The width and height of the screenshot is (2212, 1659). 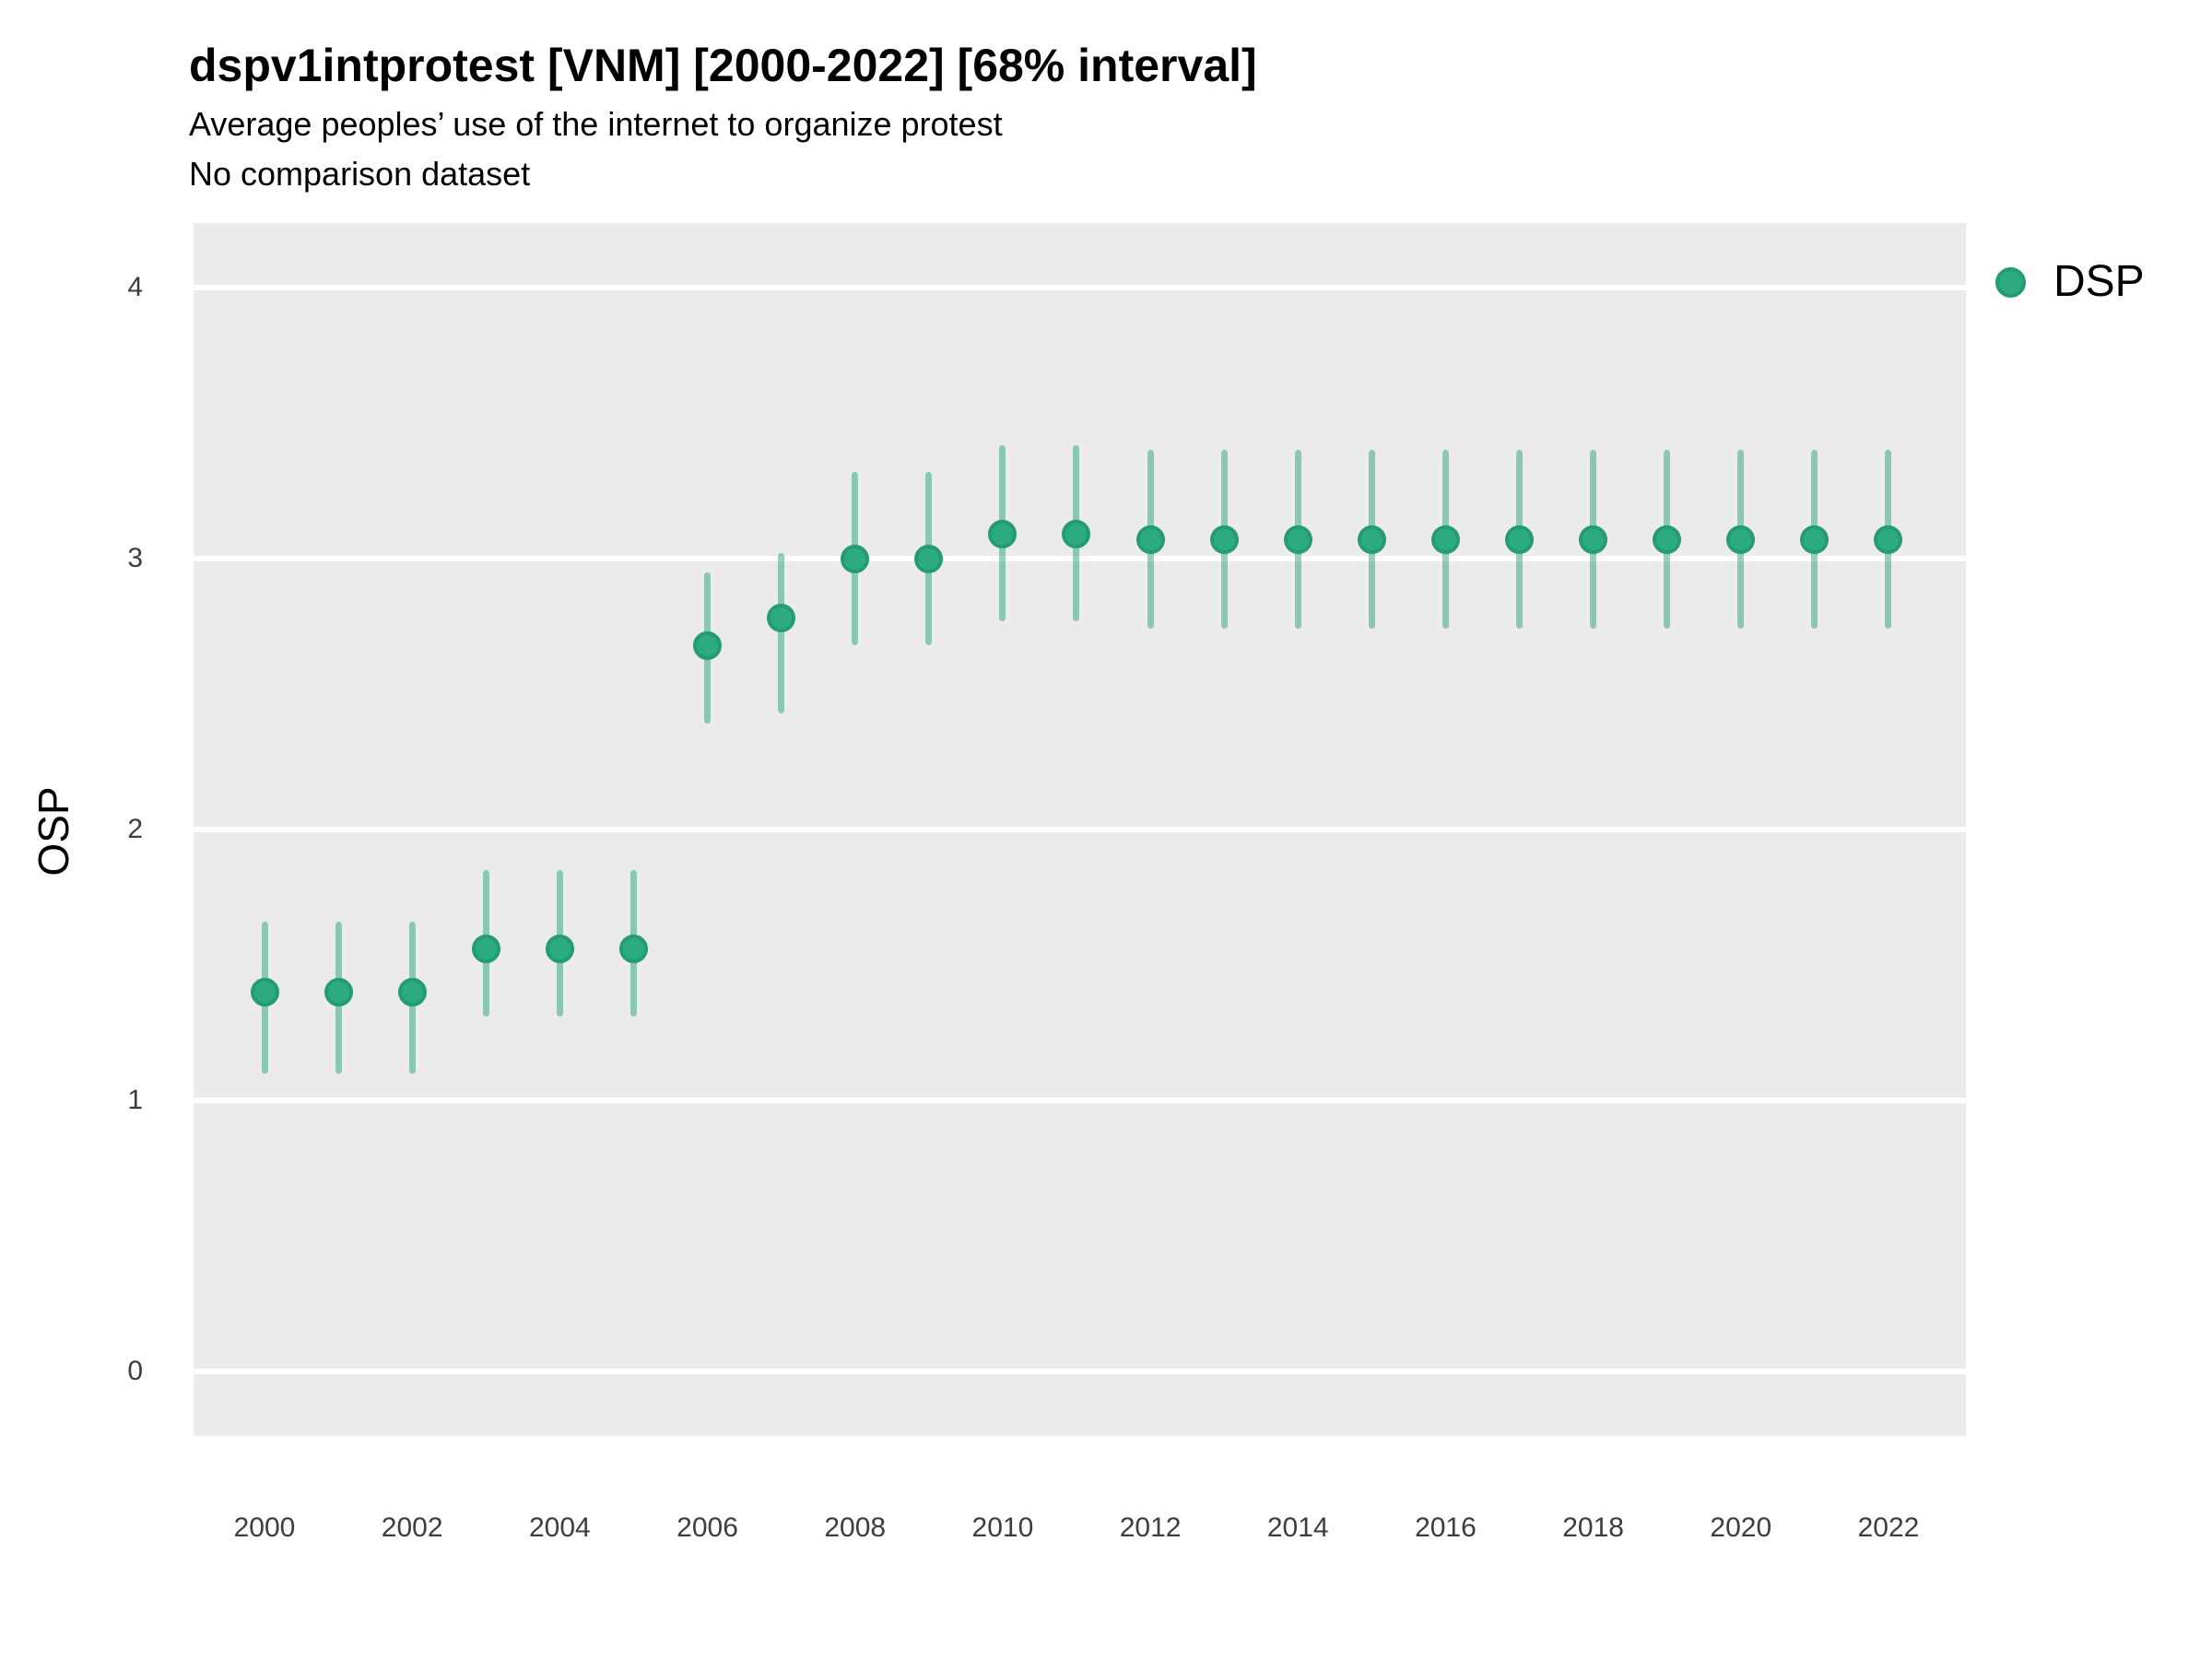 I want to click on chart-note: No comparison dataset, so click(x=360, y=174).